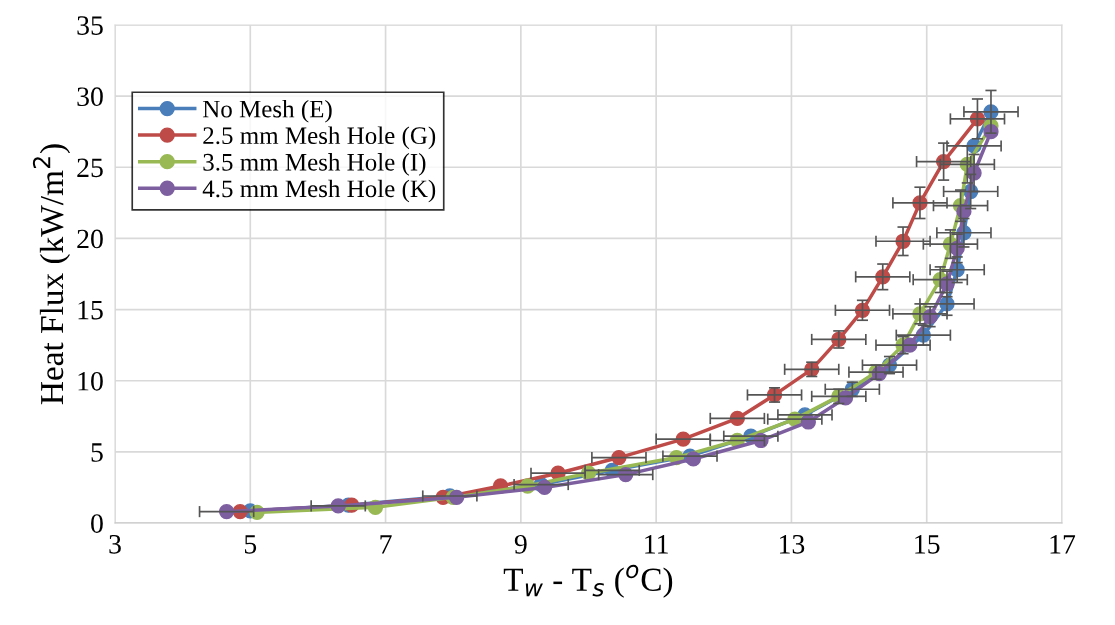  What do you see at coordinates (386, 544) in the screenshot?
I see `x-tick-label: 7` at bounding box center [386, 544].